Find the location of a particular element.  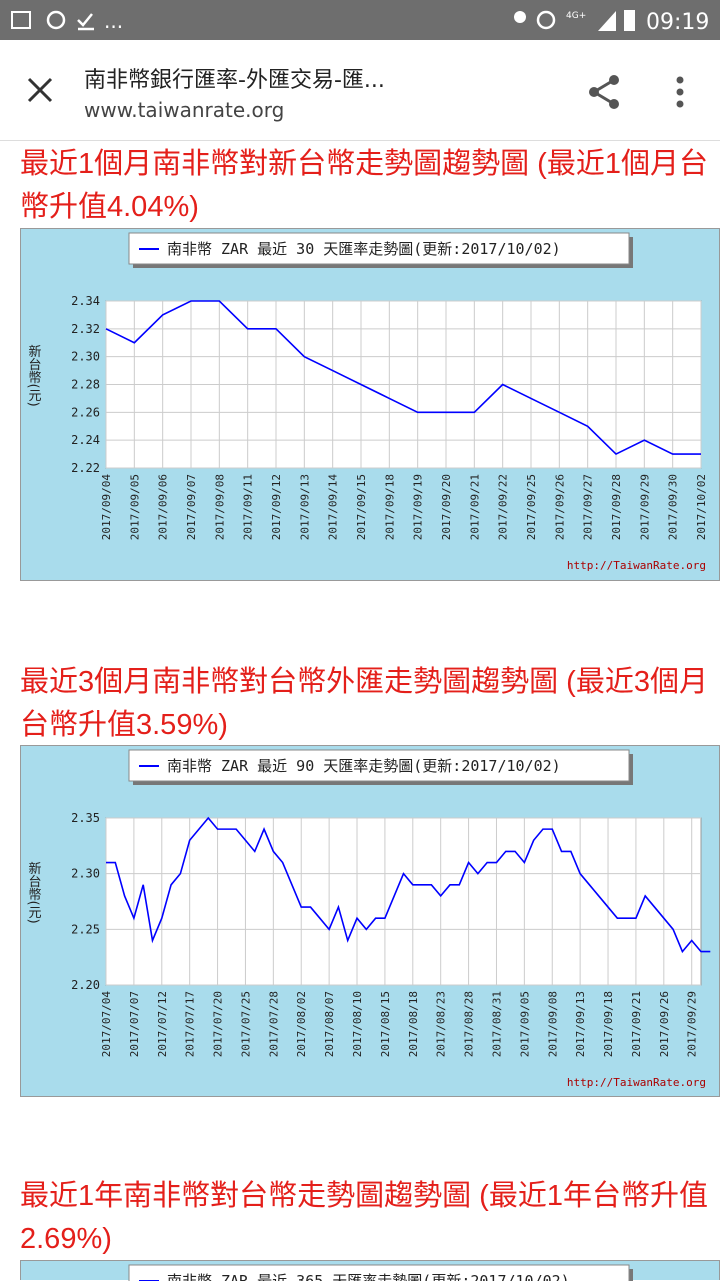

y-tick-label: 2.35 is located at coordinates (85, 818).